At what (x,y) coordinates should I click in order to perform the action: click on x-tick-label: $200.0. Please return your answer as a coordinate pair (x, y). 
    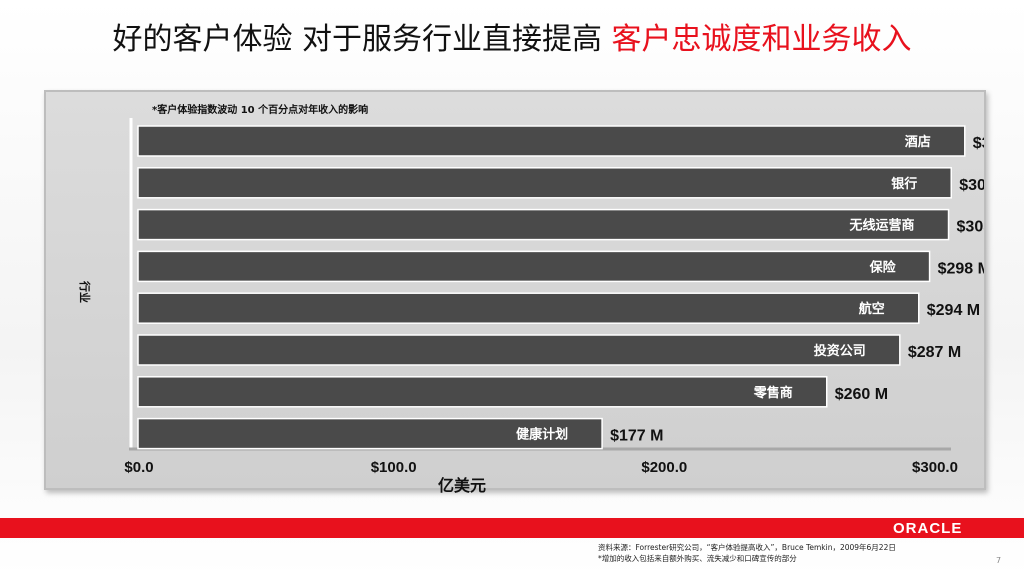
    Looking at the image, I should click on (664, 467).